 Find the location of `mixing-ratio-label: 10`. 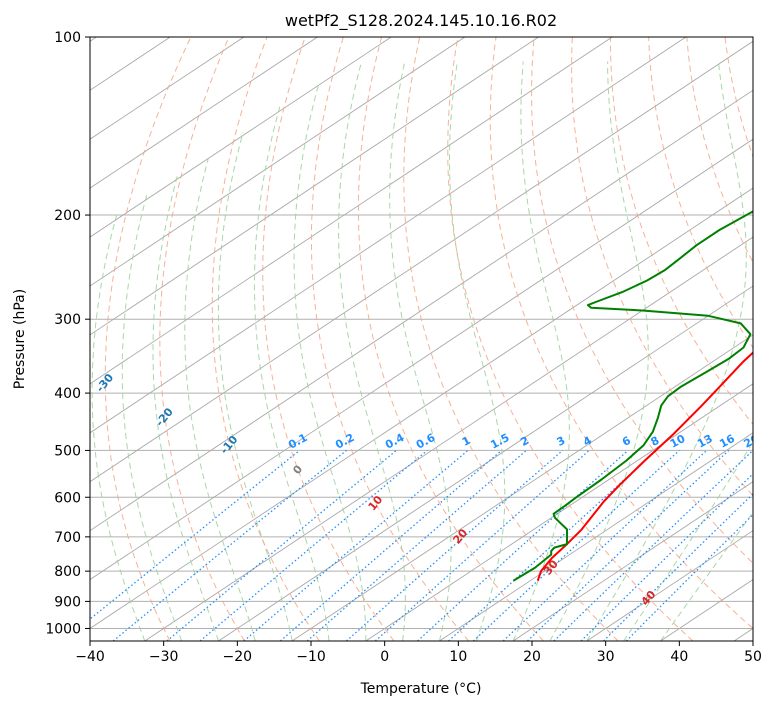

mixing-ratio-label: 10 is located at coordinates (678, 441).